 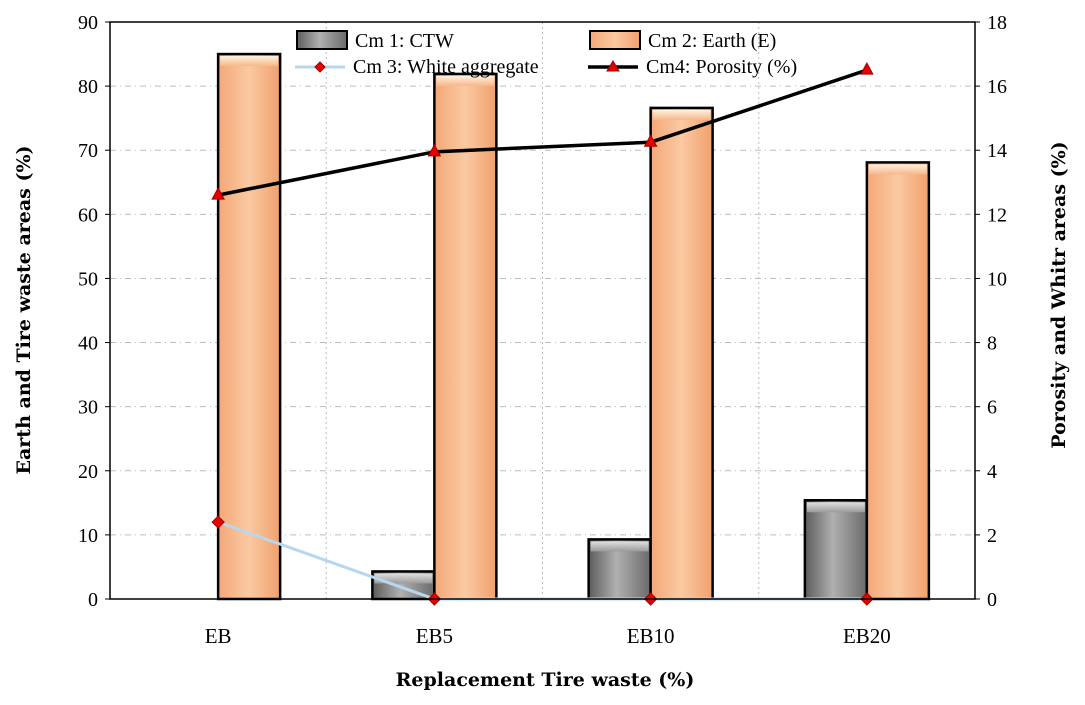 I want to click on legend-item-cm3: Cm 3: White aggregate, so click(x=417, y=67).